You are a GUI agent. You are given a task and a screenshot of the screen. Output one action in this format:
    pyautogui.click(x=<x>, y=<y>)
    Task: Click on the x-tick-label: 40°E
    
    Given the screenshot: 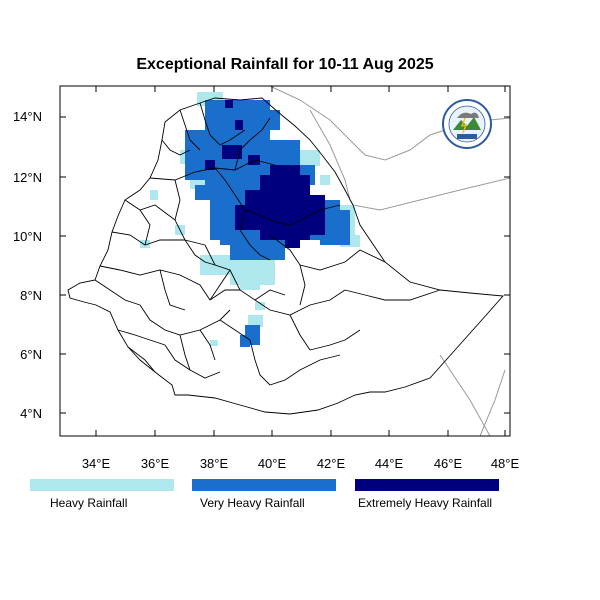 What is the action you would take?
    pyautogui.click(x=272, y=463)
    